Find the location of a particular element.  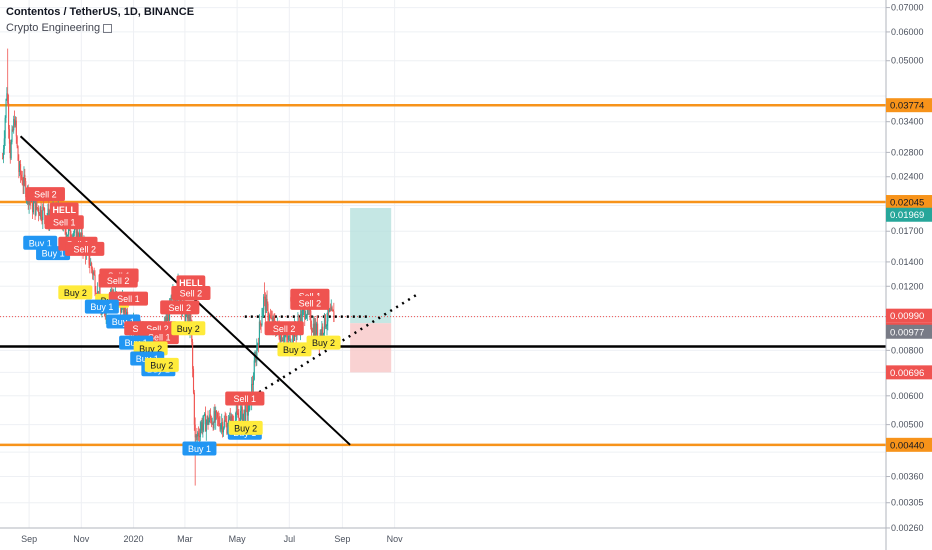

x-tick-label: Nov is located at coordinates (81, 539).